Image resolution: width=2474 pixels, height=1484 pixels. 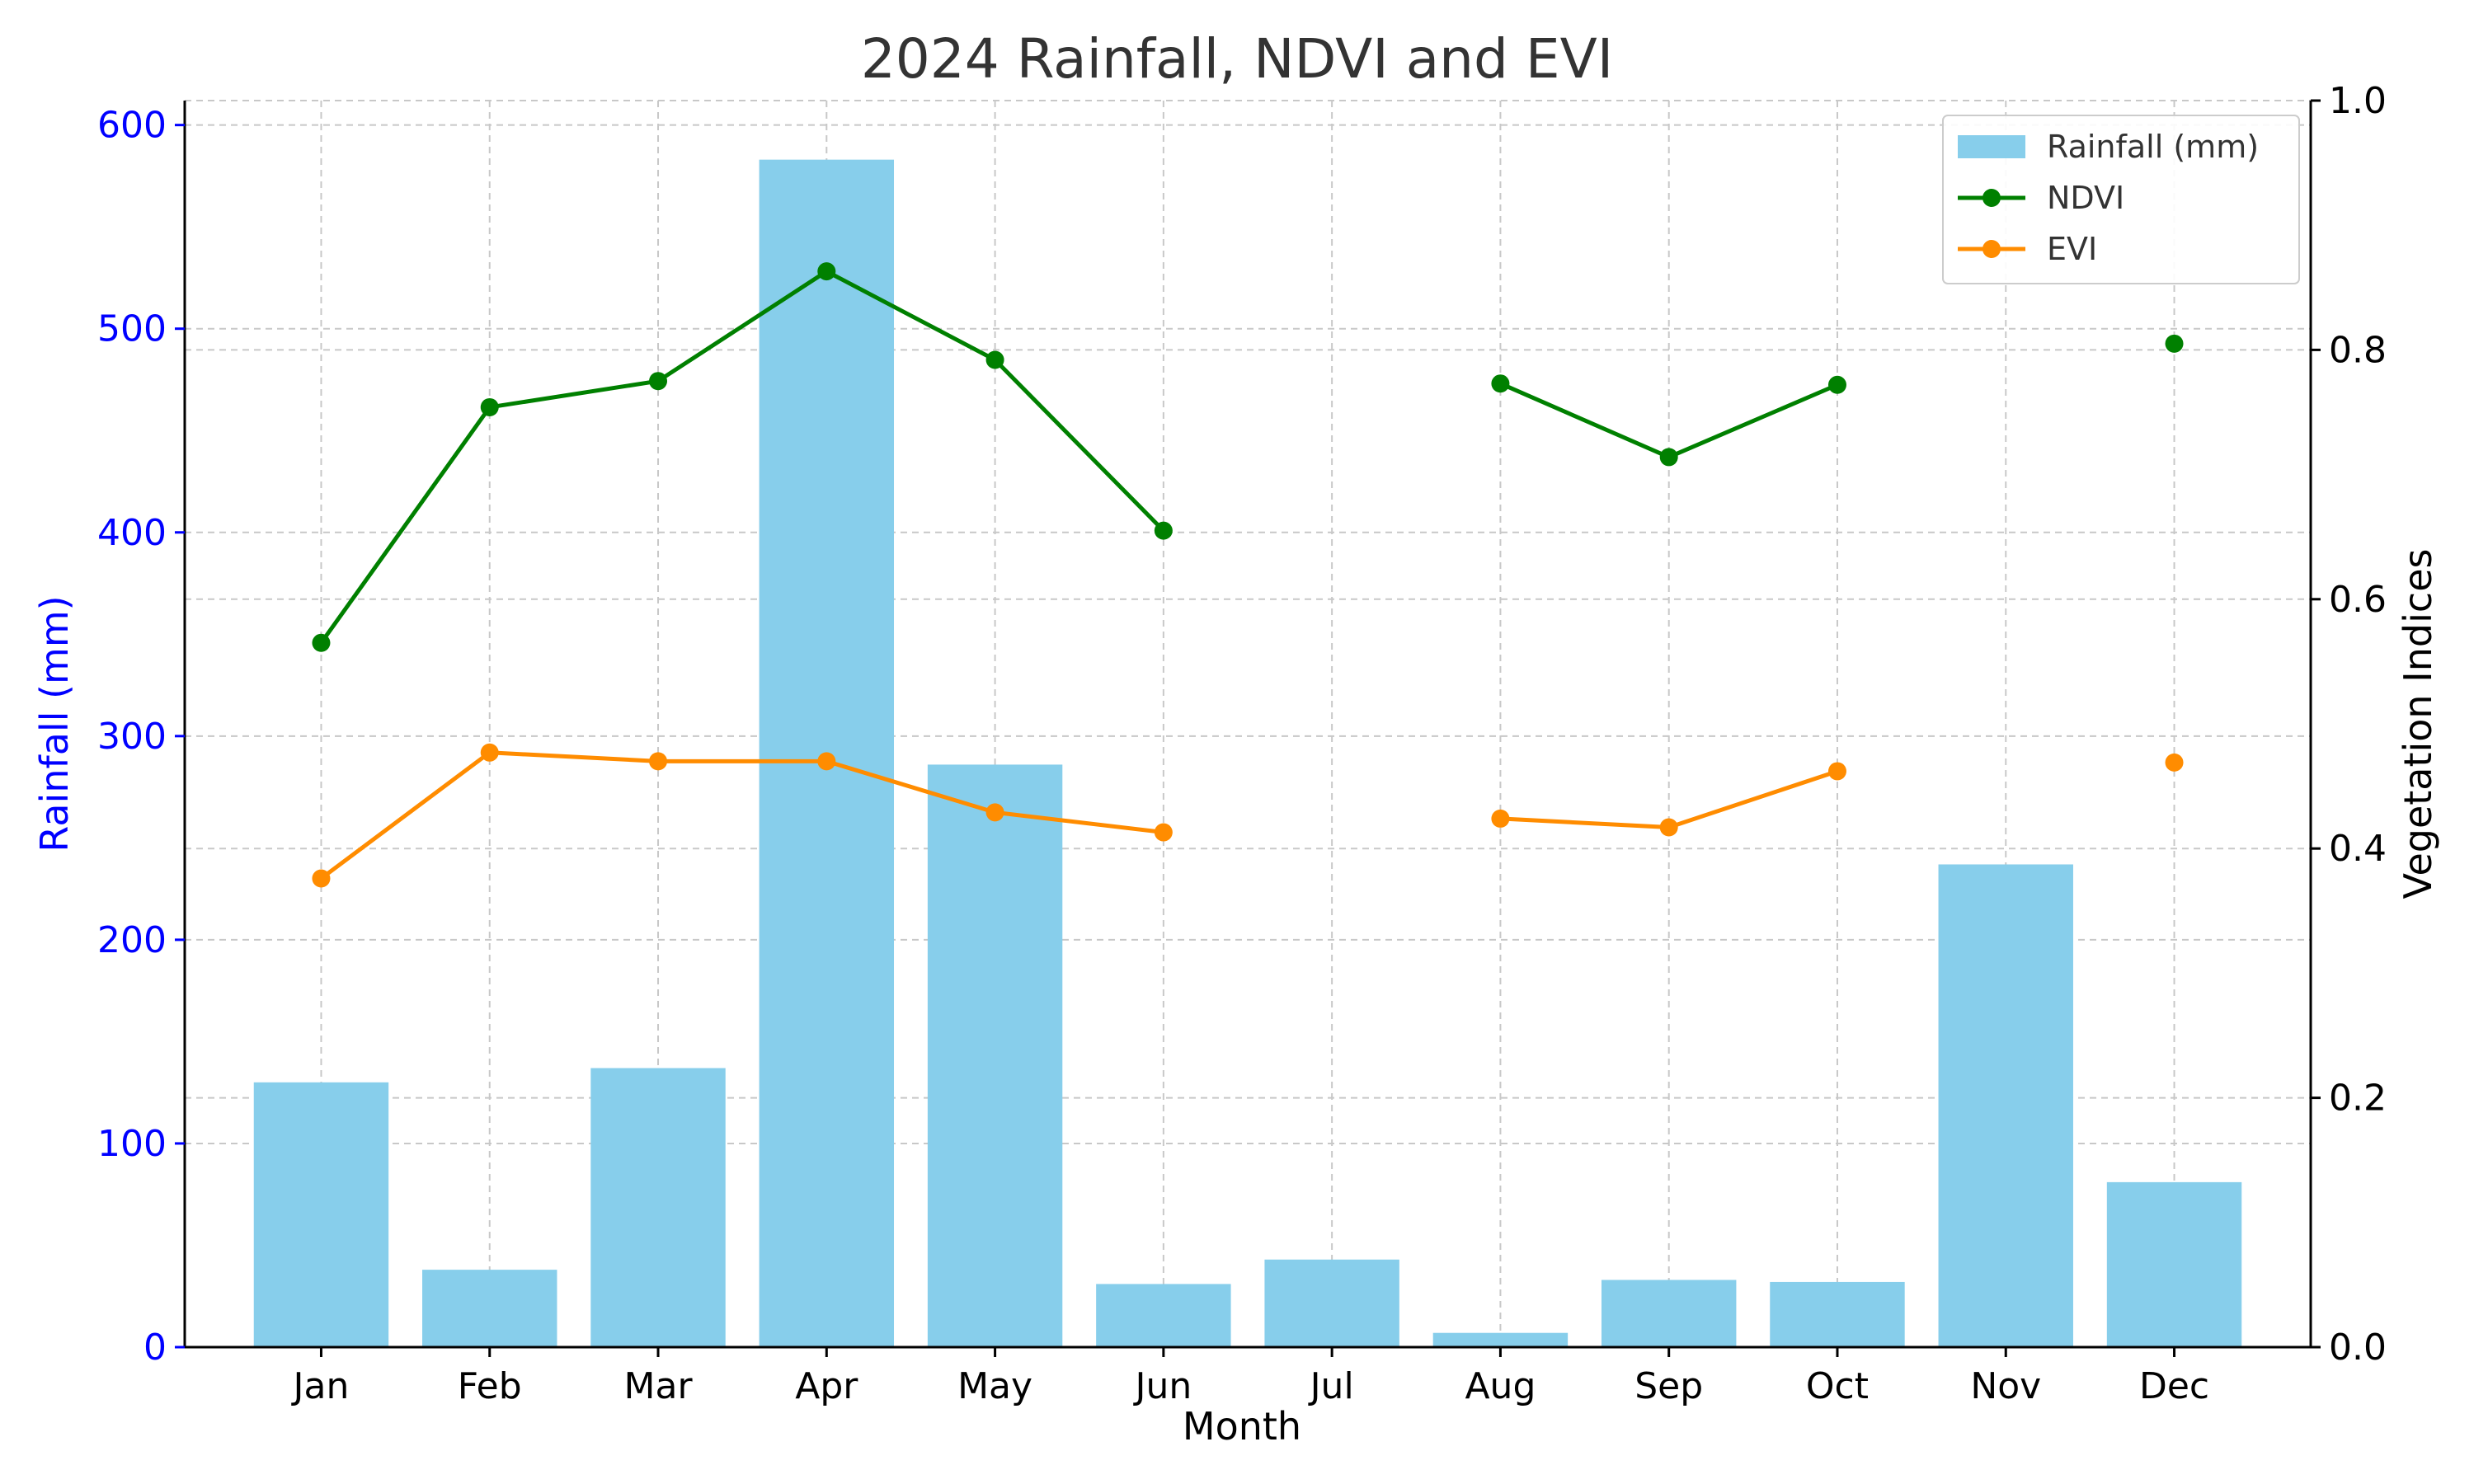 What do you see at coordinates (1237, 59) in the screenshot?
I see `chart-title: 2024 Rainfall, NDVI and EVI` at bounding box center [1237, 59].